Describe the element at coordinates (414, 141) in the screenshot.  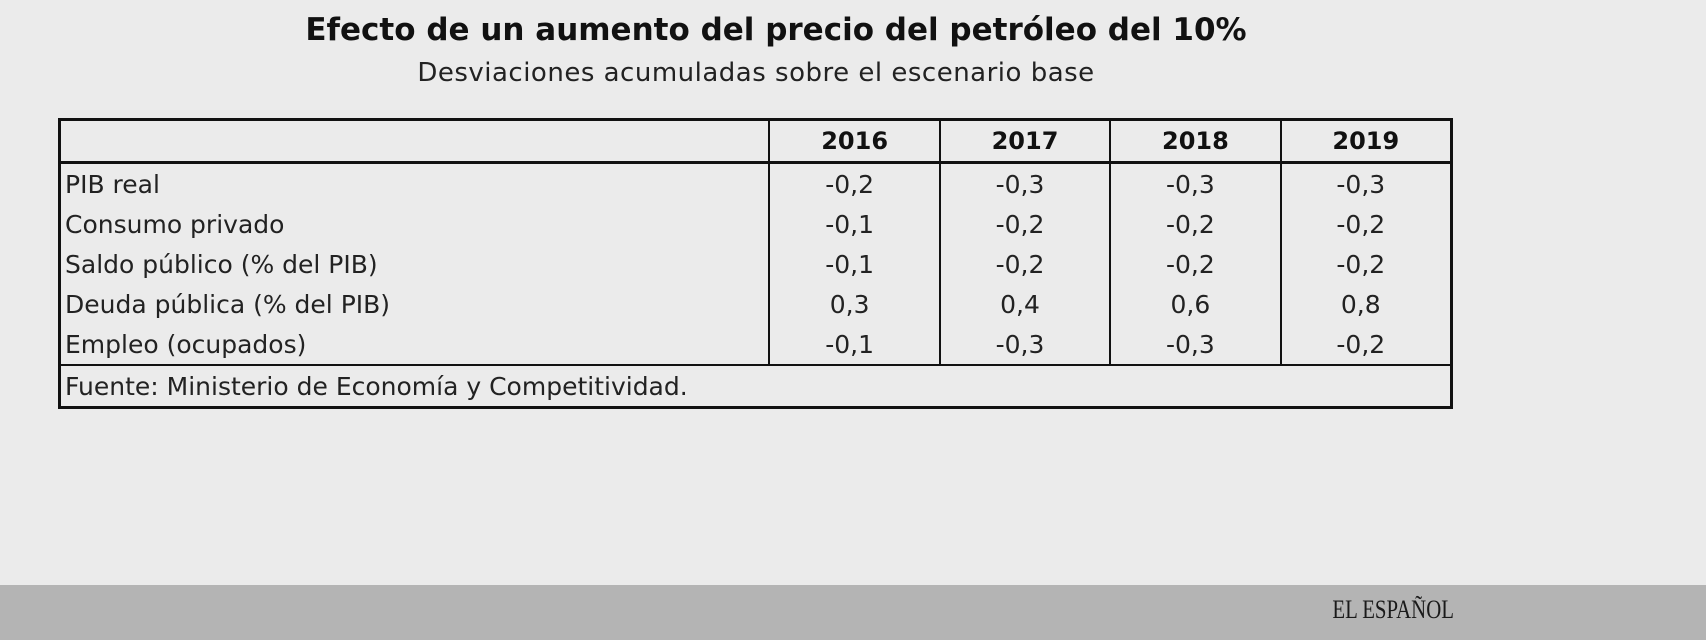
I see `column-header-label` at that location.